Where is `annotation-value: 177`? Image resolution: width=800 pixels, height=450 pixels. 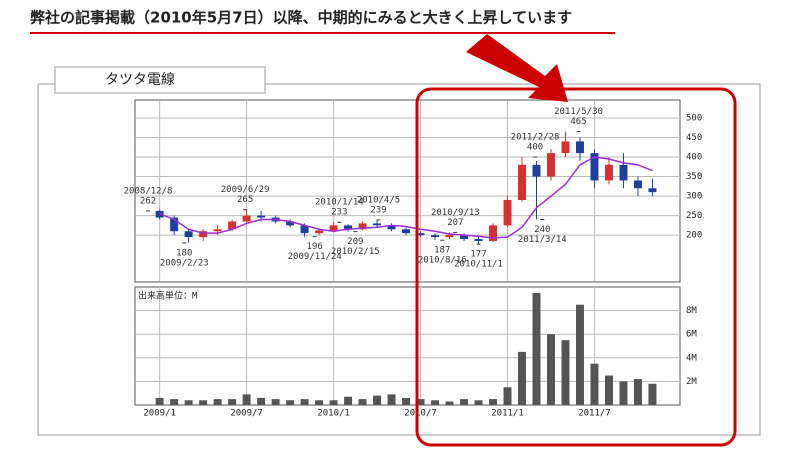 annotation-value: 177 is located at coordinates (478, 255).